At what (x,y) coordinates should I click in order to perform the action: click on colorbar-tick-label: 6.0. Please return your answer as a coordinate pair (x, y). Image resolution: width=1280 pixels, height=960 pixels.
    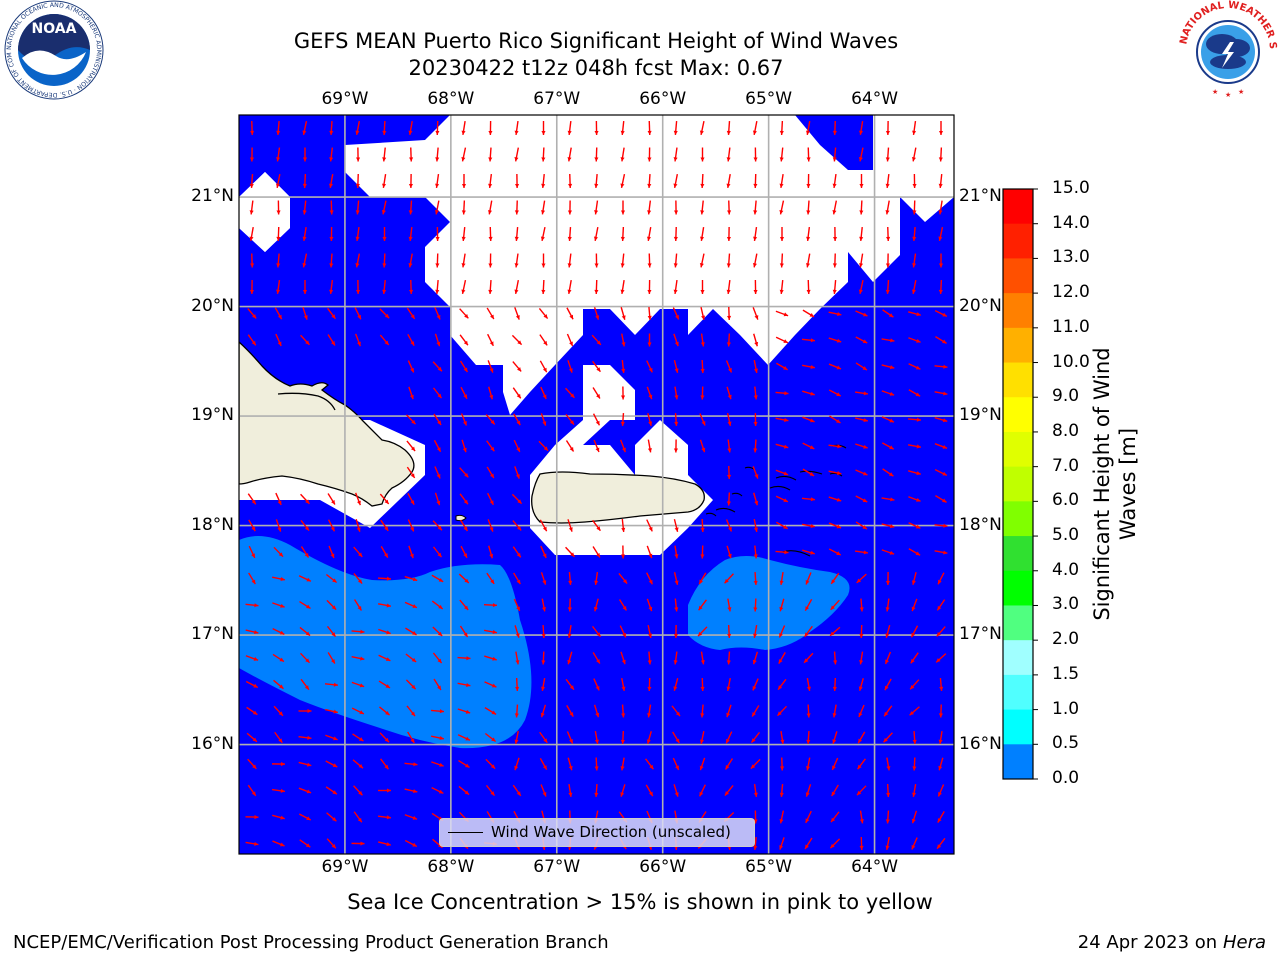
    Looking at the image, I should click on (1066, 500).